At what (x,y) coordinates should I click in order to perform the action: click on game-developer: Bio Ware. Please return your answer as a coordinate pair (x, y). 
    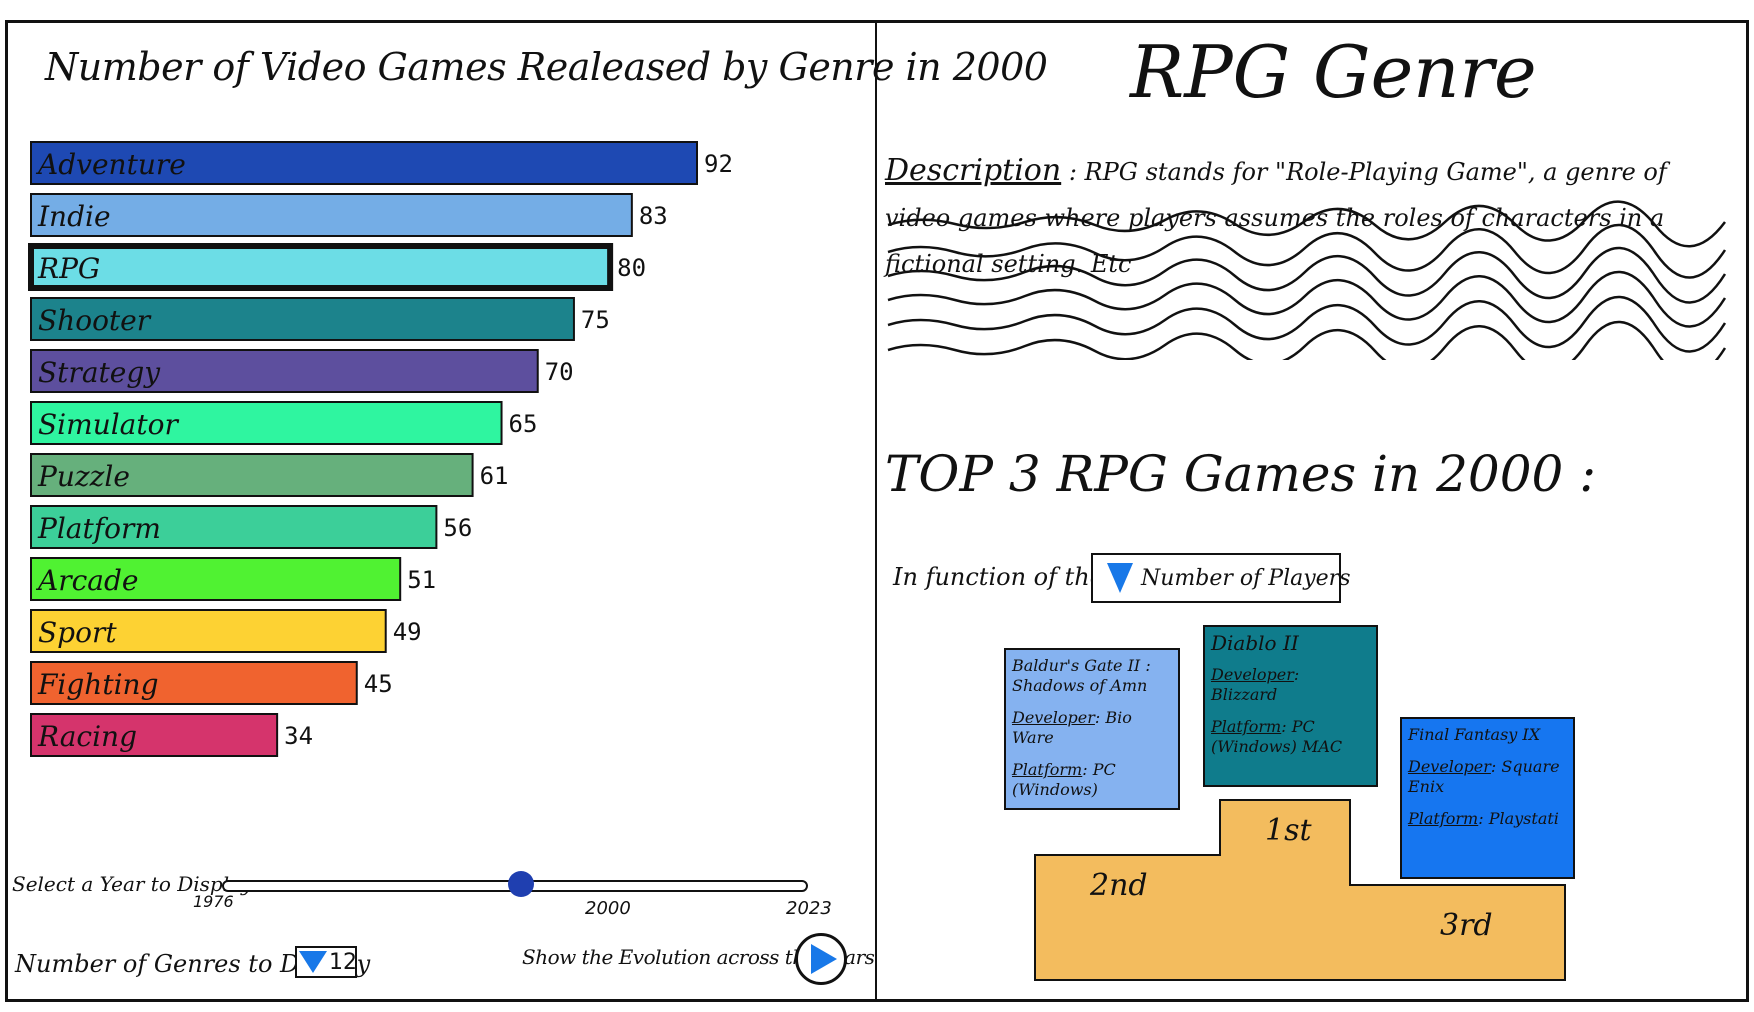
    Looking at the image, I should click on (1072, 727).